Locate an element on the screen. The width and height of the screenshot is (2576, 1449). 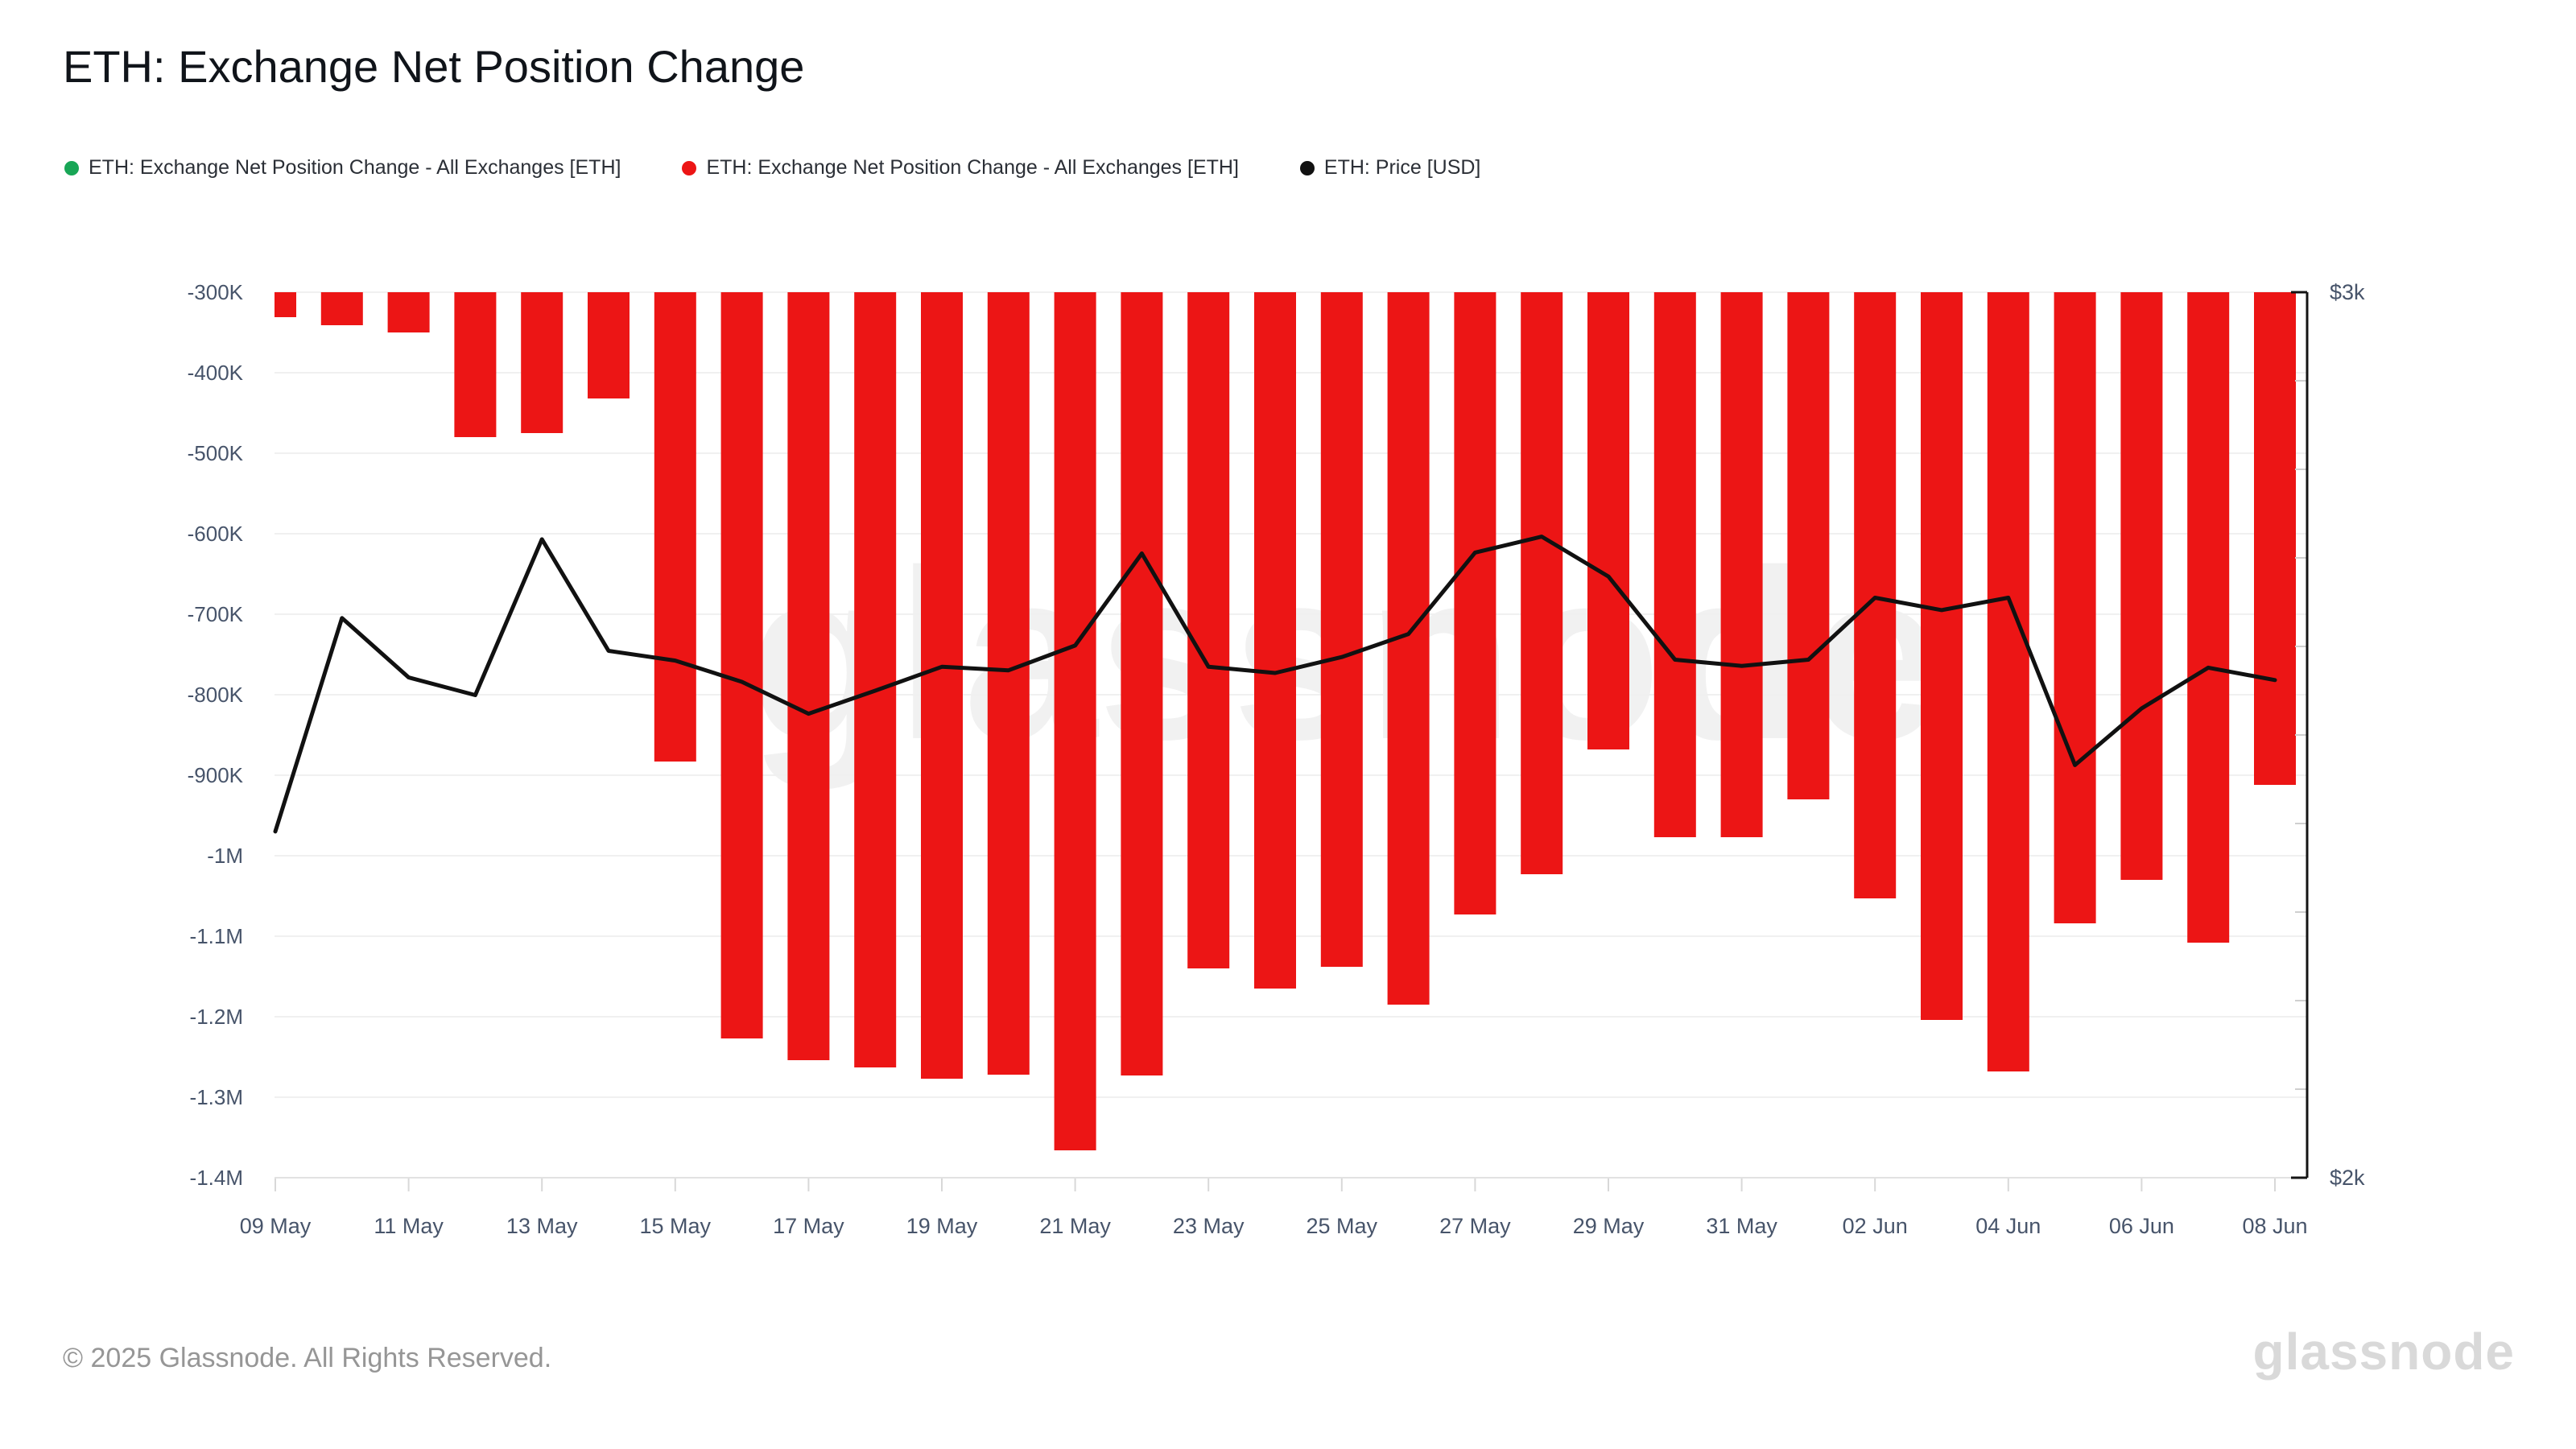
glassnode-logo: glassnode is located at coordinates (2383, 1352).